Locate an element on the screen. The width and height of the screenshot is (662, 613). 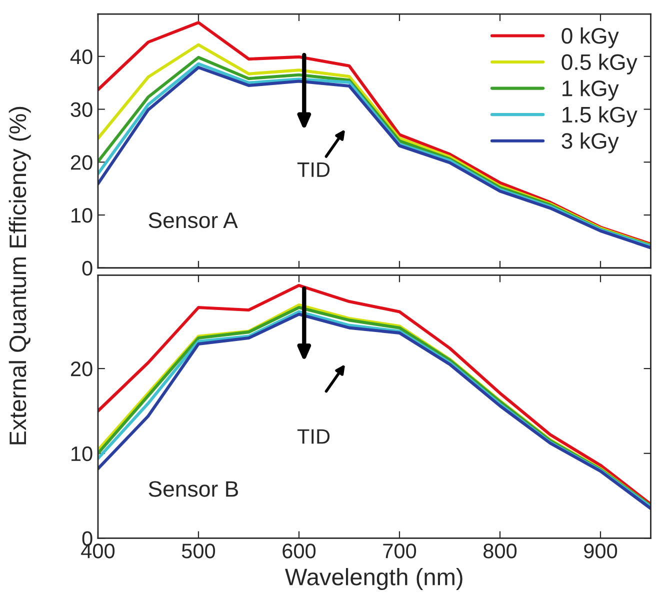
legend-label: 3 kGy is located at coordinates (590, 143).